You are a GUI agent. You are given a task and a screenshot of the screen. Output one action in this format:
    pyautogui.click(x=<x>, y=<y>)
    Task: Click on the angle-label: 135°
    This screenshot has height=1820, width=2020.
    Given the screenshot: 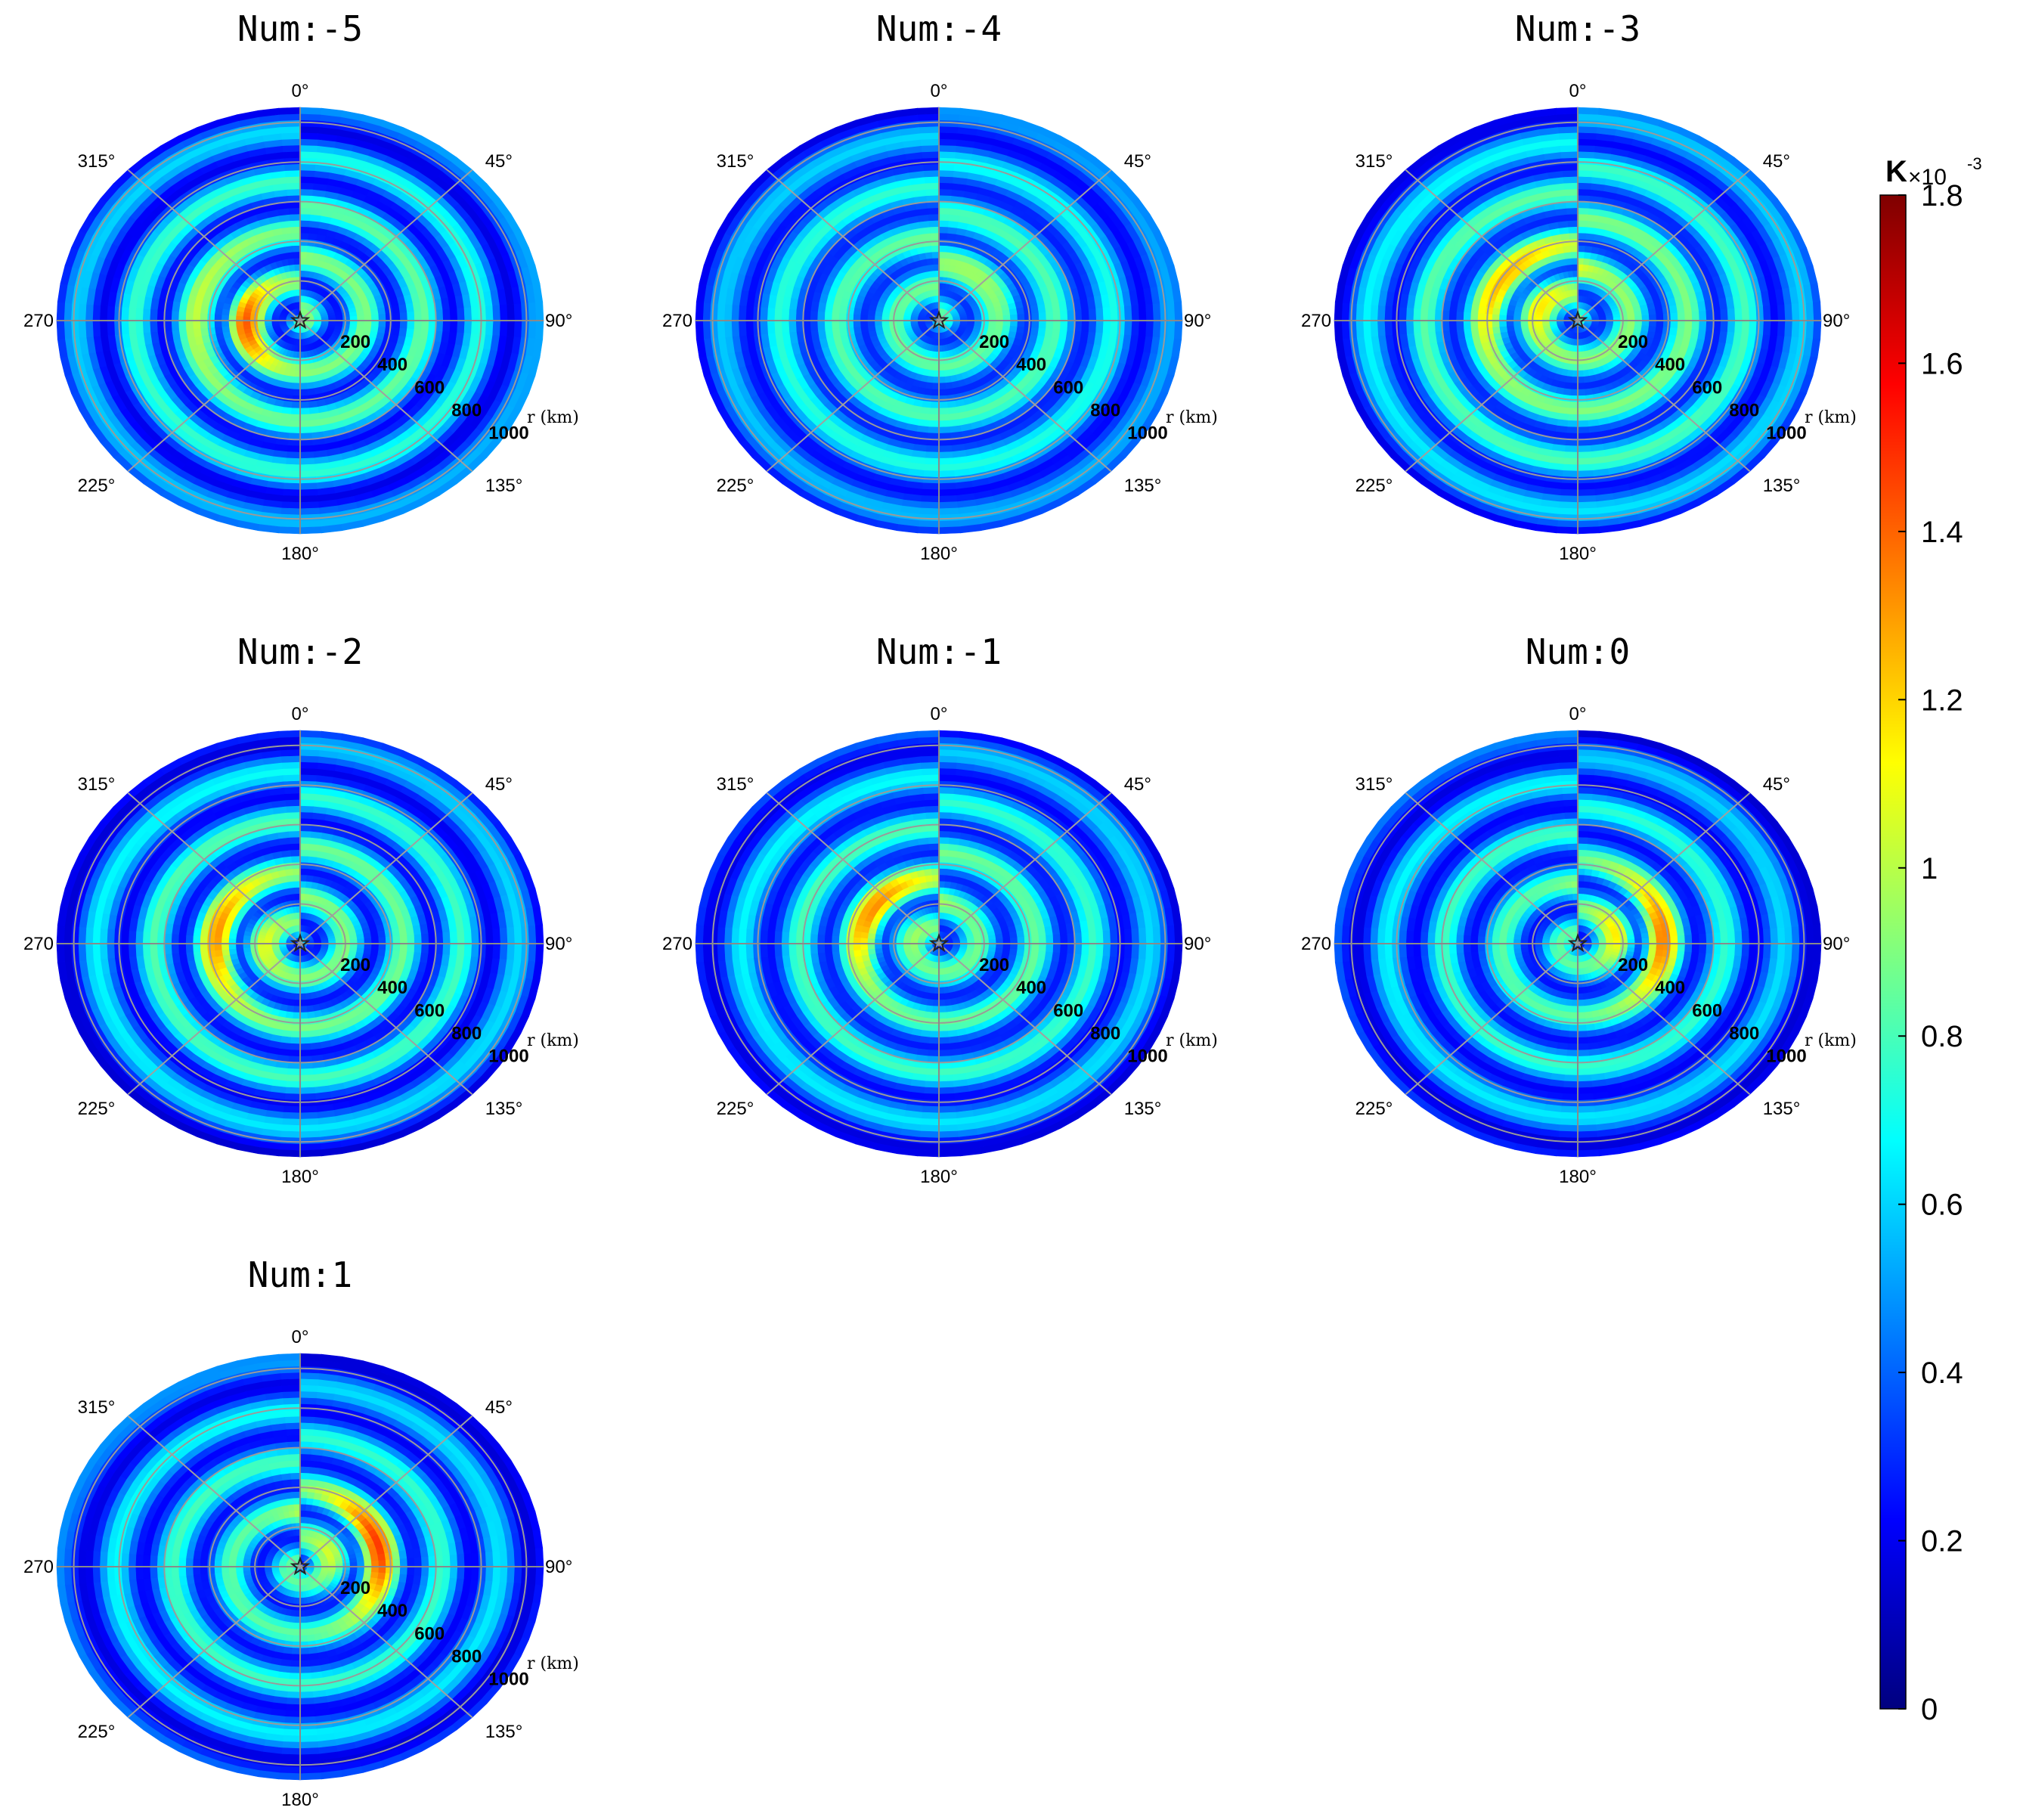 What is the action you would take?
    pyautogui.click(x=504, y=486)
    